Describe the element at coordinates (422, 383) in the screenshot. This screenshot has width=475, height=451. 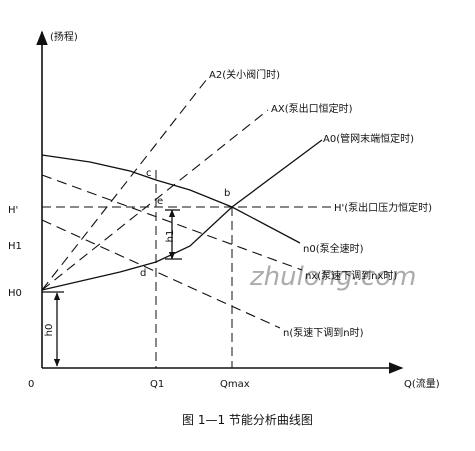
I see `x-axis-label: Q(流量)` at that location.